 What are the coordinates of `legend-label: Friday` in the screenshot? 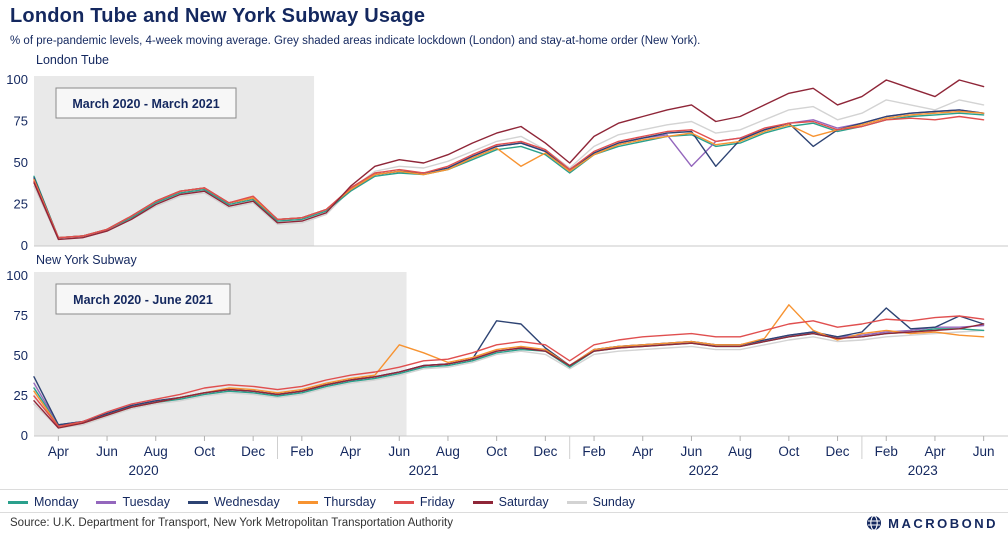 It's located at (437, 502).